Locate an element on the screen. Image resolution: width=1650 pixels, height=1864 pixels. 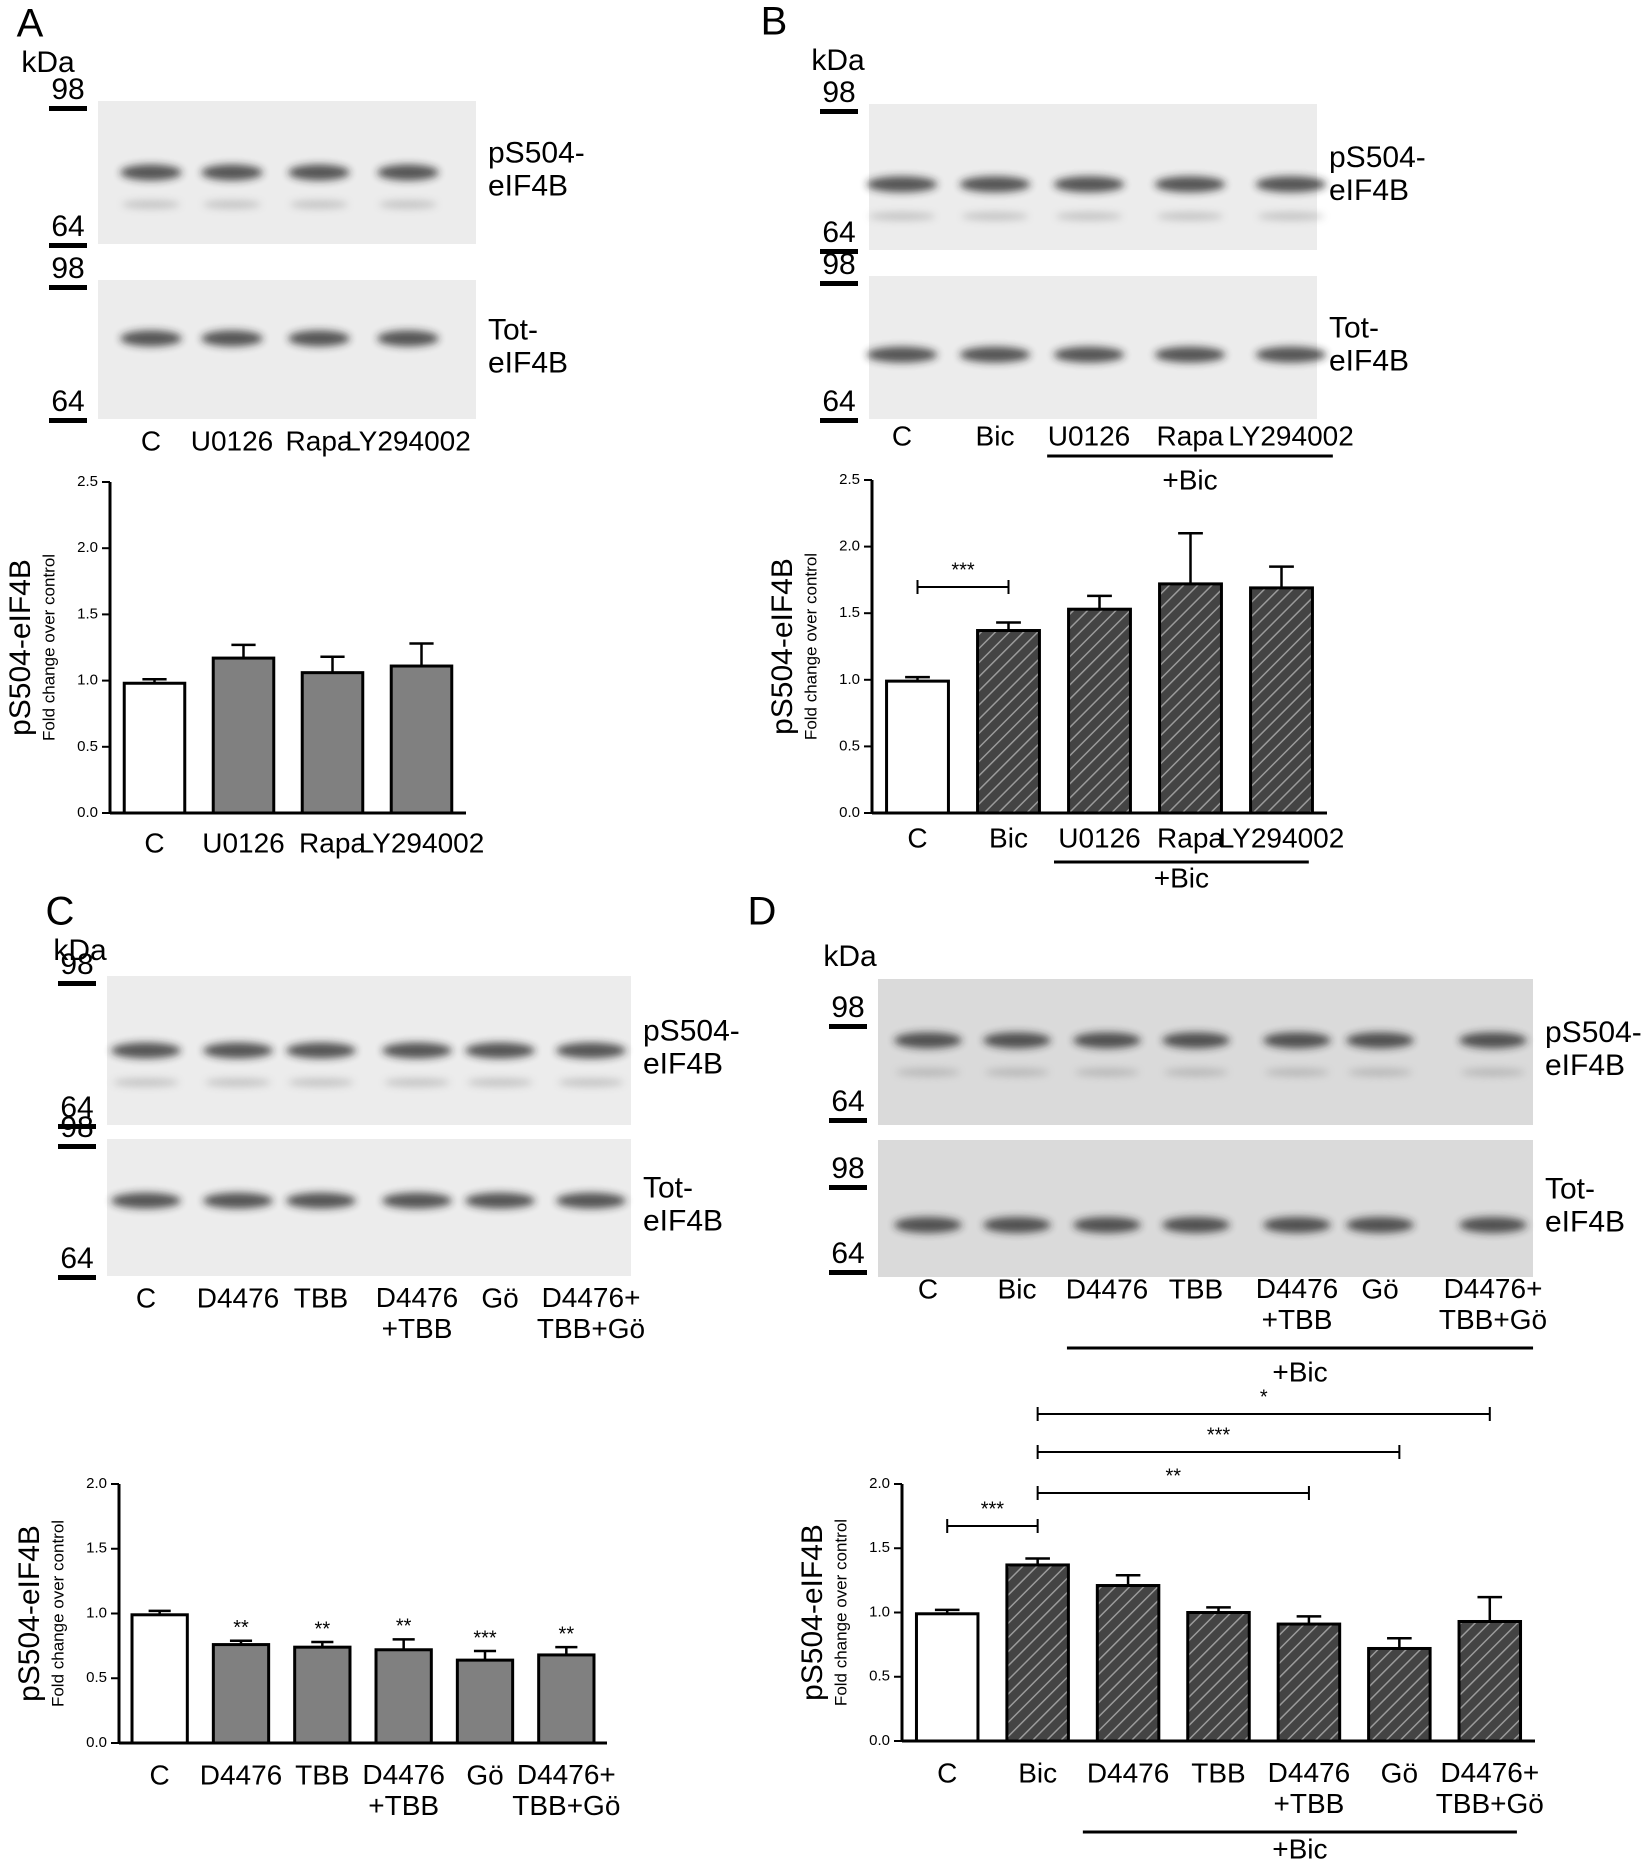
panel-letter: C is located at coordinates (60, 912).